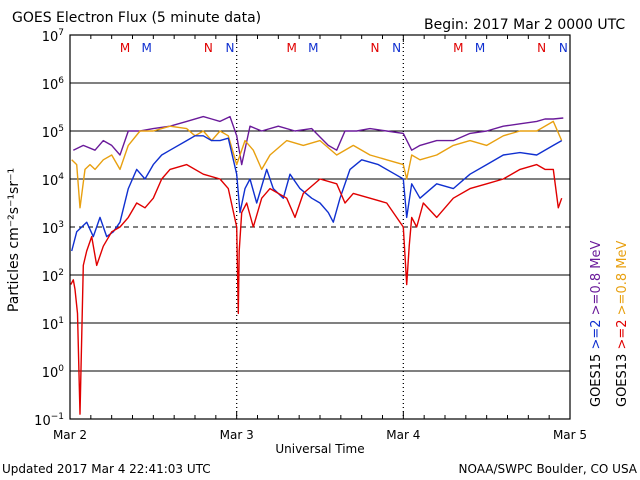  Describe the element at coordinates (548, 469) in the screenshot. I see `footer-credit: NOAA/SWPC Boulder, CO USA` at that location.